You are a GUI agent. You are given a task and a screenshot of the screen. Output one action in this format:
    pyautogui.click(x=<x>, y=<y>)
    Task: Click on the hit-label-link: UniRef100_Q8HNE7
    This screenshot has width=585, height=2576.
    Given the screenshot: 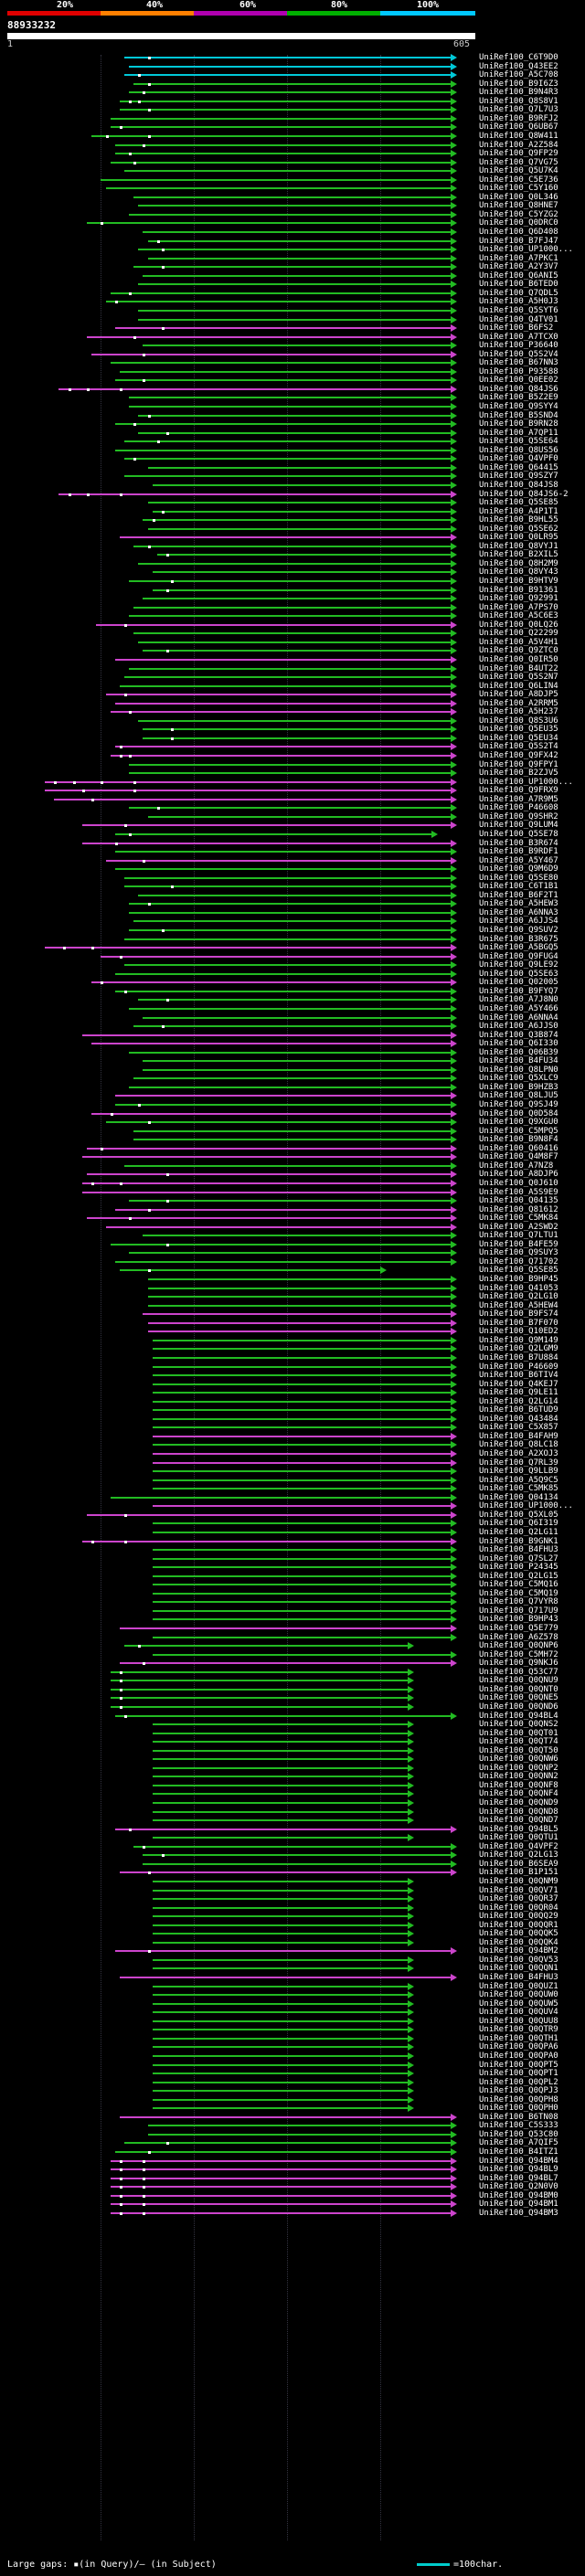 What is the action you would take?
    pyautogui.click(x=518, y=205)
    